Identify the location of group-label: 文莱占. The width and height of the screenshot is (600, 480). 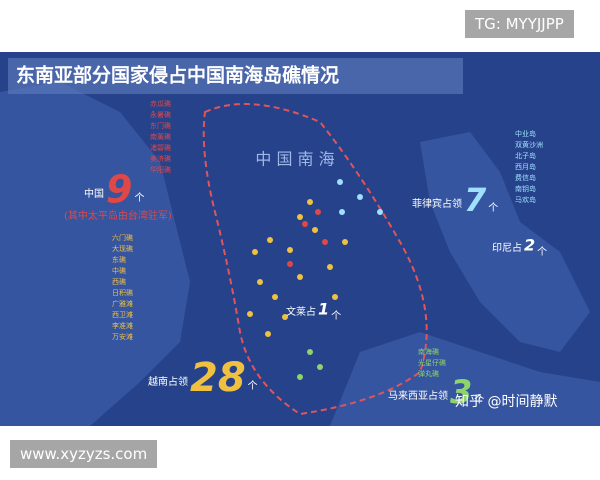
(301, 311).